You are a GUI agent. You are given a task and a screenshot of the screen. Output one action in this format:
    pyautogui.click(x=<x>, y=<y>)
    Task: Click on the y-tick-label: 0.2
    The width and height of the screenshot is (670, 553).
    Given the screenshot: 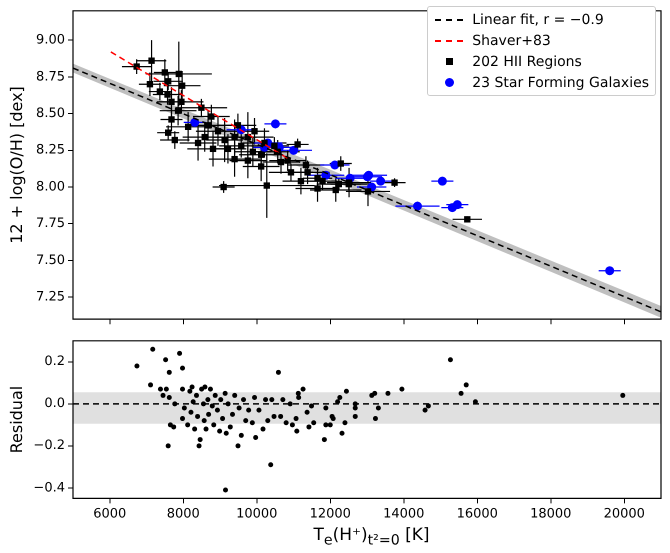 What is the action you would take?
    pyautogui.click(x=54, y=362)
    